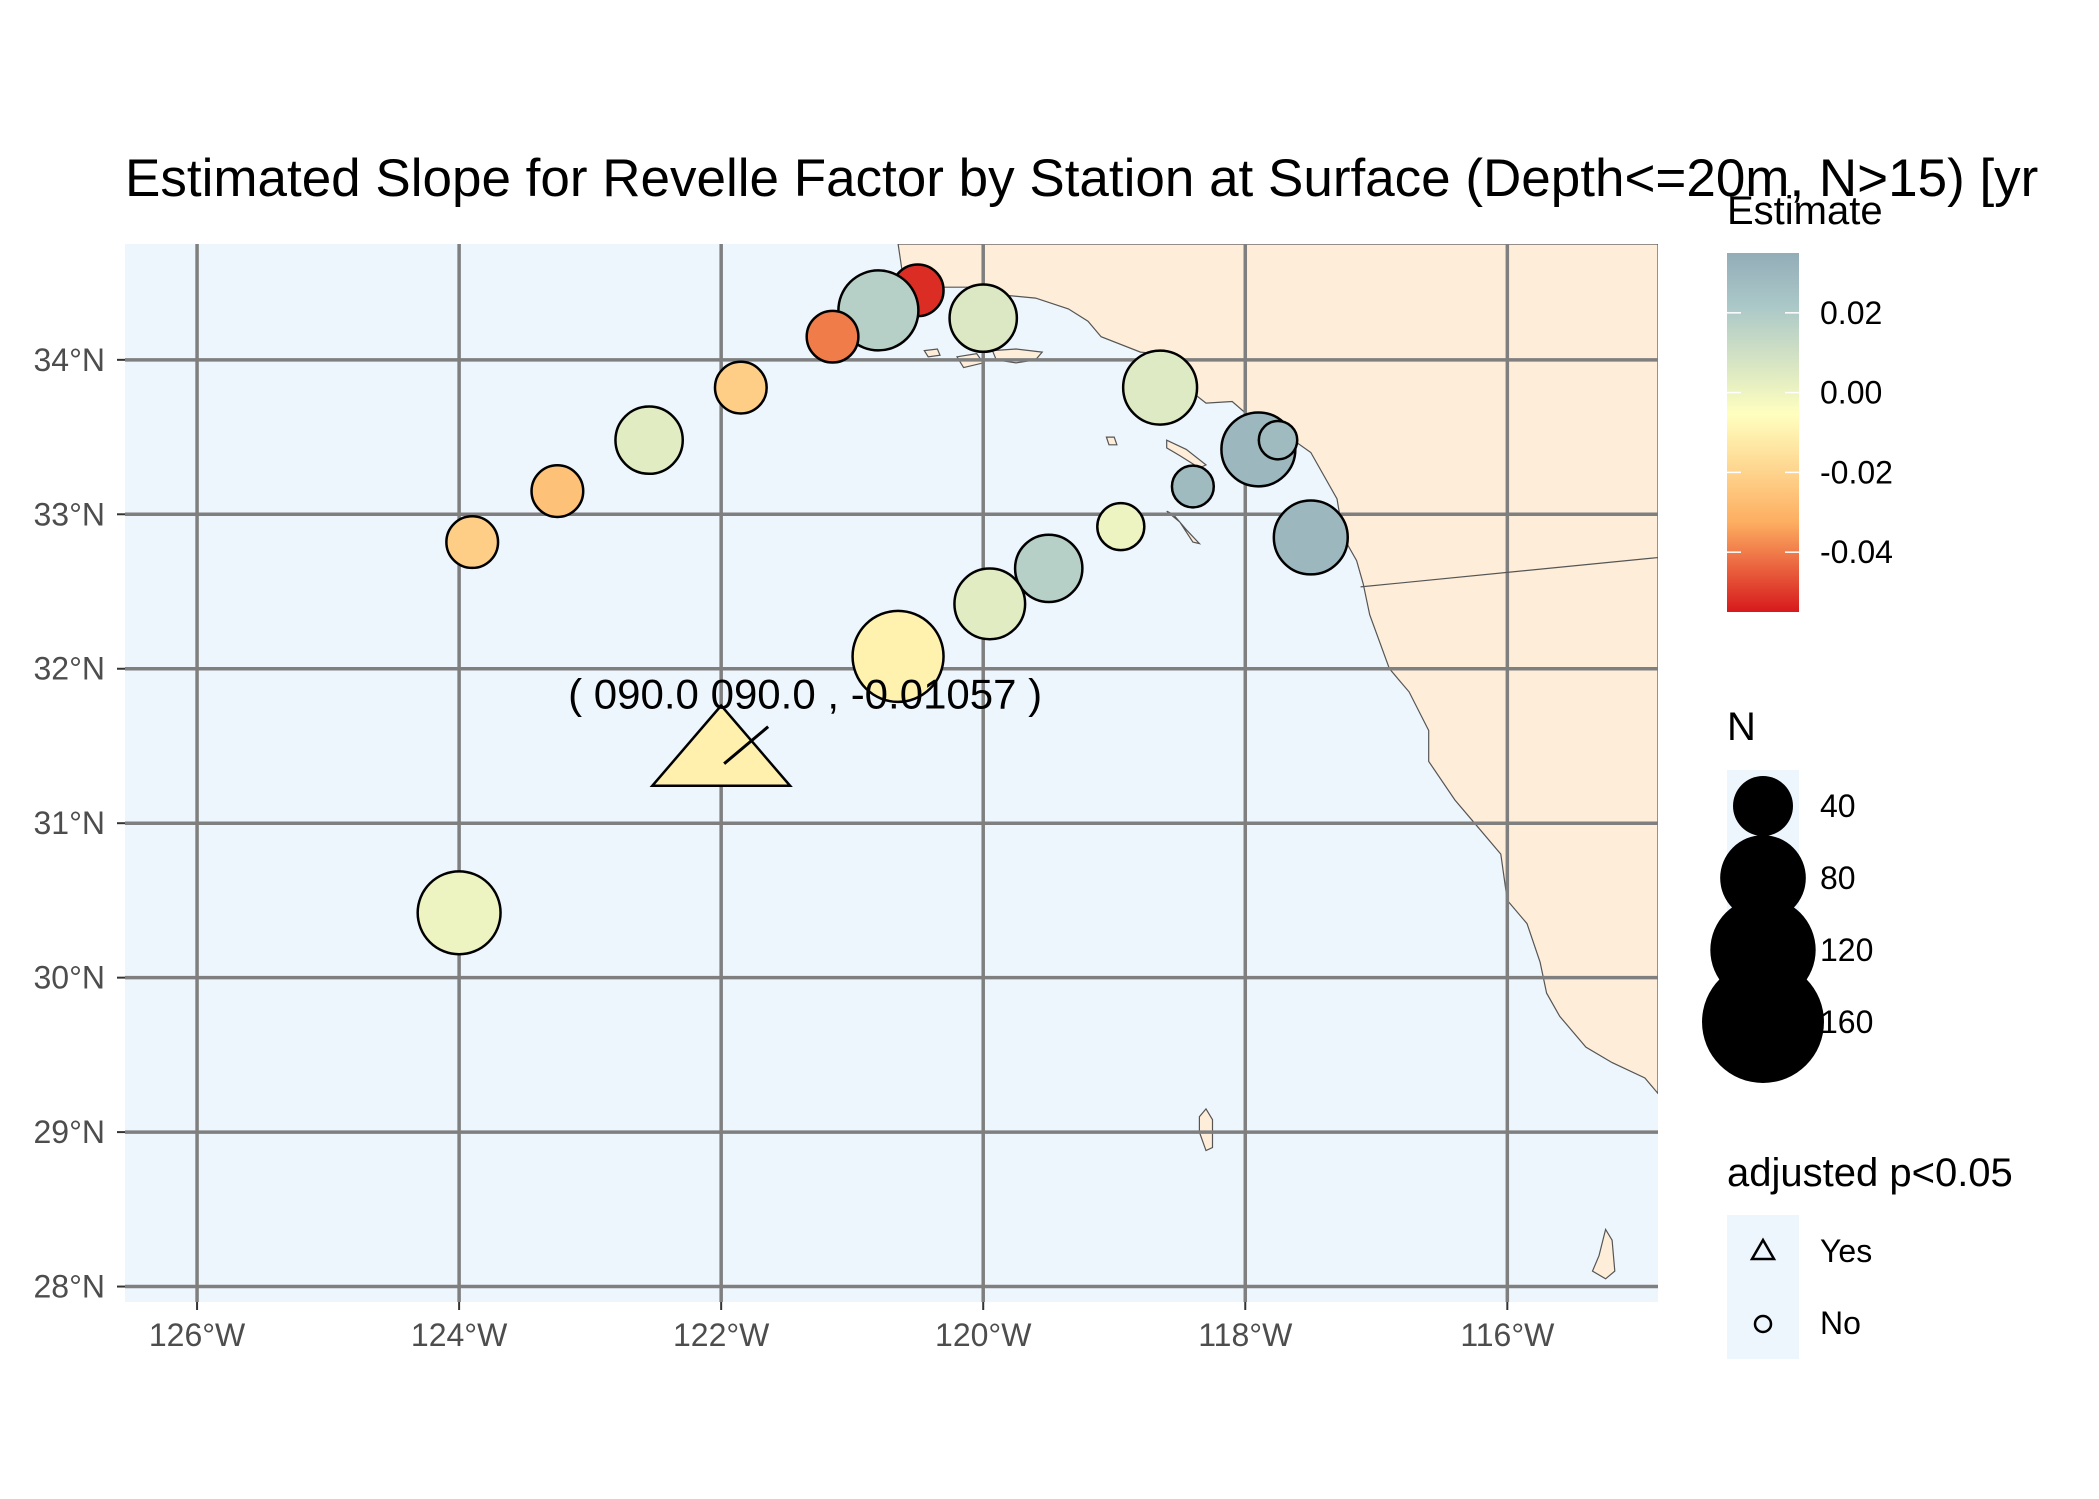  I want to click on border-layer, so click(1509, 572).